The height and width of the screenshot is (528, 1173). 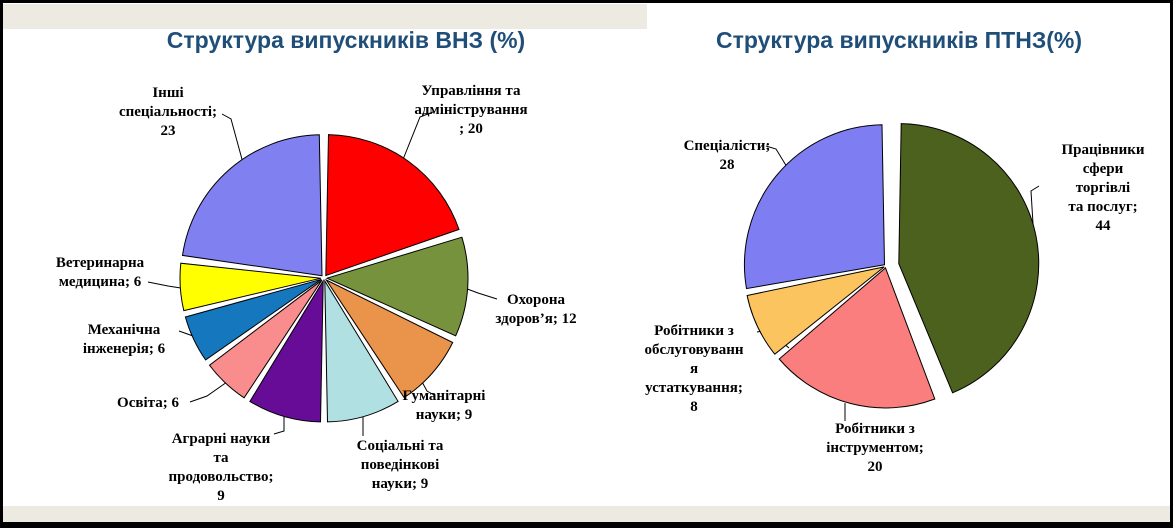 What do you see at coordinates (471, 110) in the screenshot?
I see `pie-label-upravlinnya-ta-administruvannya: Управління та адміністрування ; 20` at bounding box center [471, 110].